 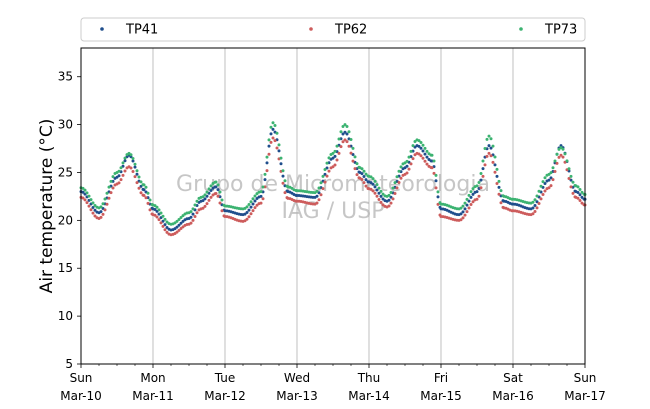 I want to click on x-tick-label-day: Fri, so click(x=441, y=378).